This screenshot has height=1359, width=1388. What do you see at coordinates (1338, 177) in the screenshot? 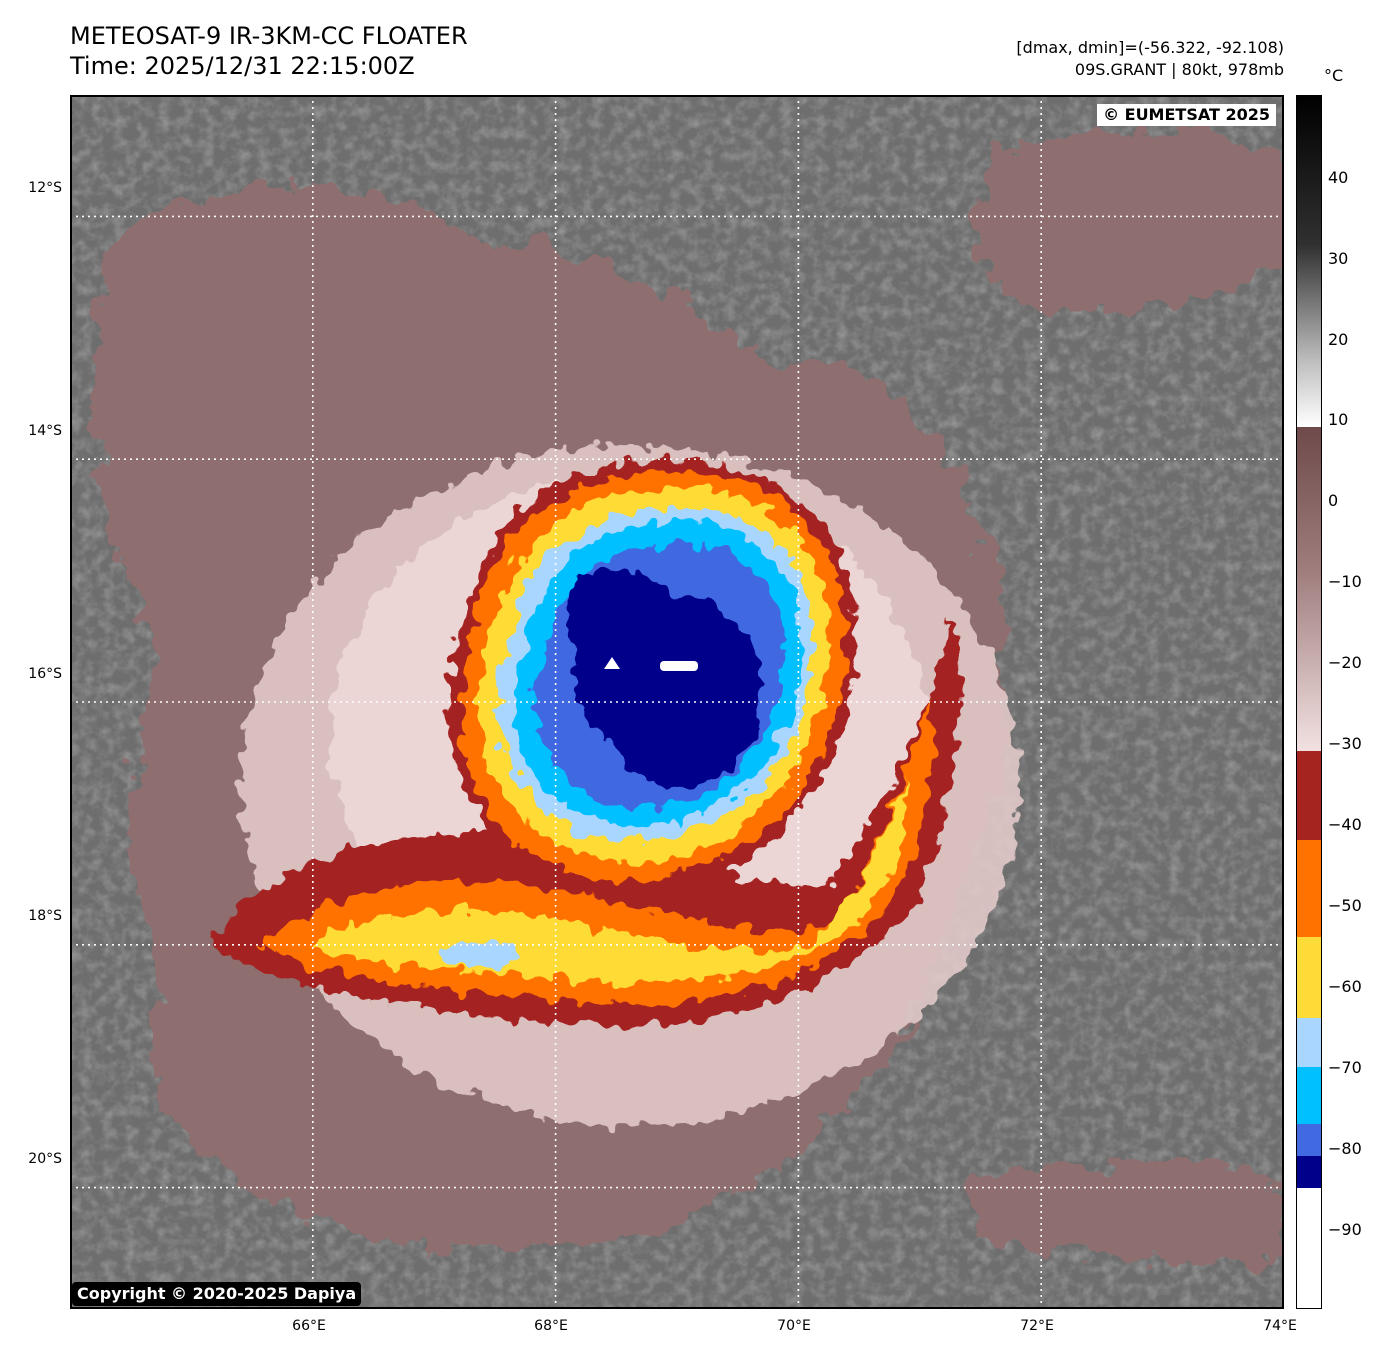
I see `colorbar-tick-40: 40` at bounding box center [1338, 177].